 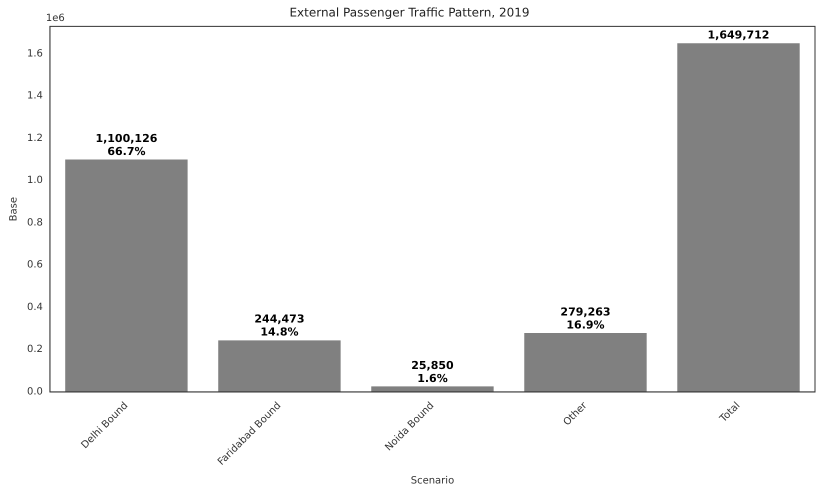 What do you see at coordinates (34, 265) in the screenshot?
I see `y-tick-label: 0.6` at bounding box center [34, 265].